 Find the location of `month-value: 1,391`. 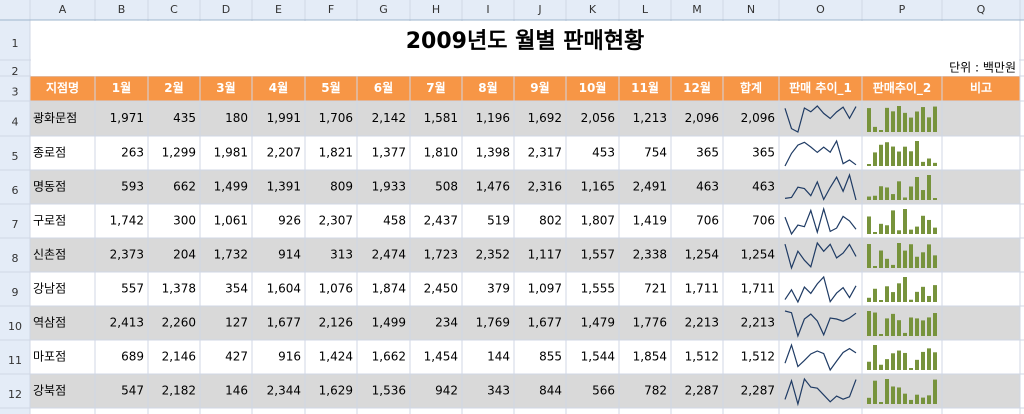

month-value: 1,391 is located at coordinates (284, 187).